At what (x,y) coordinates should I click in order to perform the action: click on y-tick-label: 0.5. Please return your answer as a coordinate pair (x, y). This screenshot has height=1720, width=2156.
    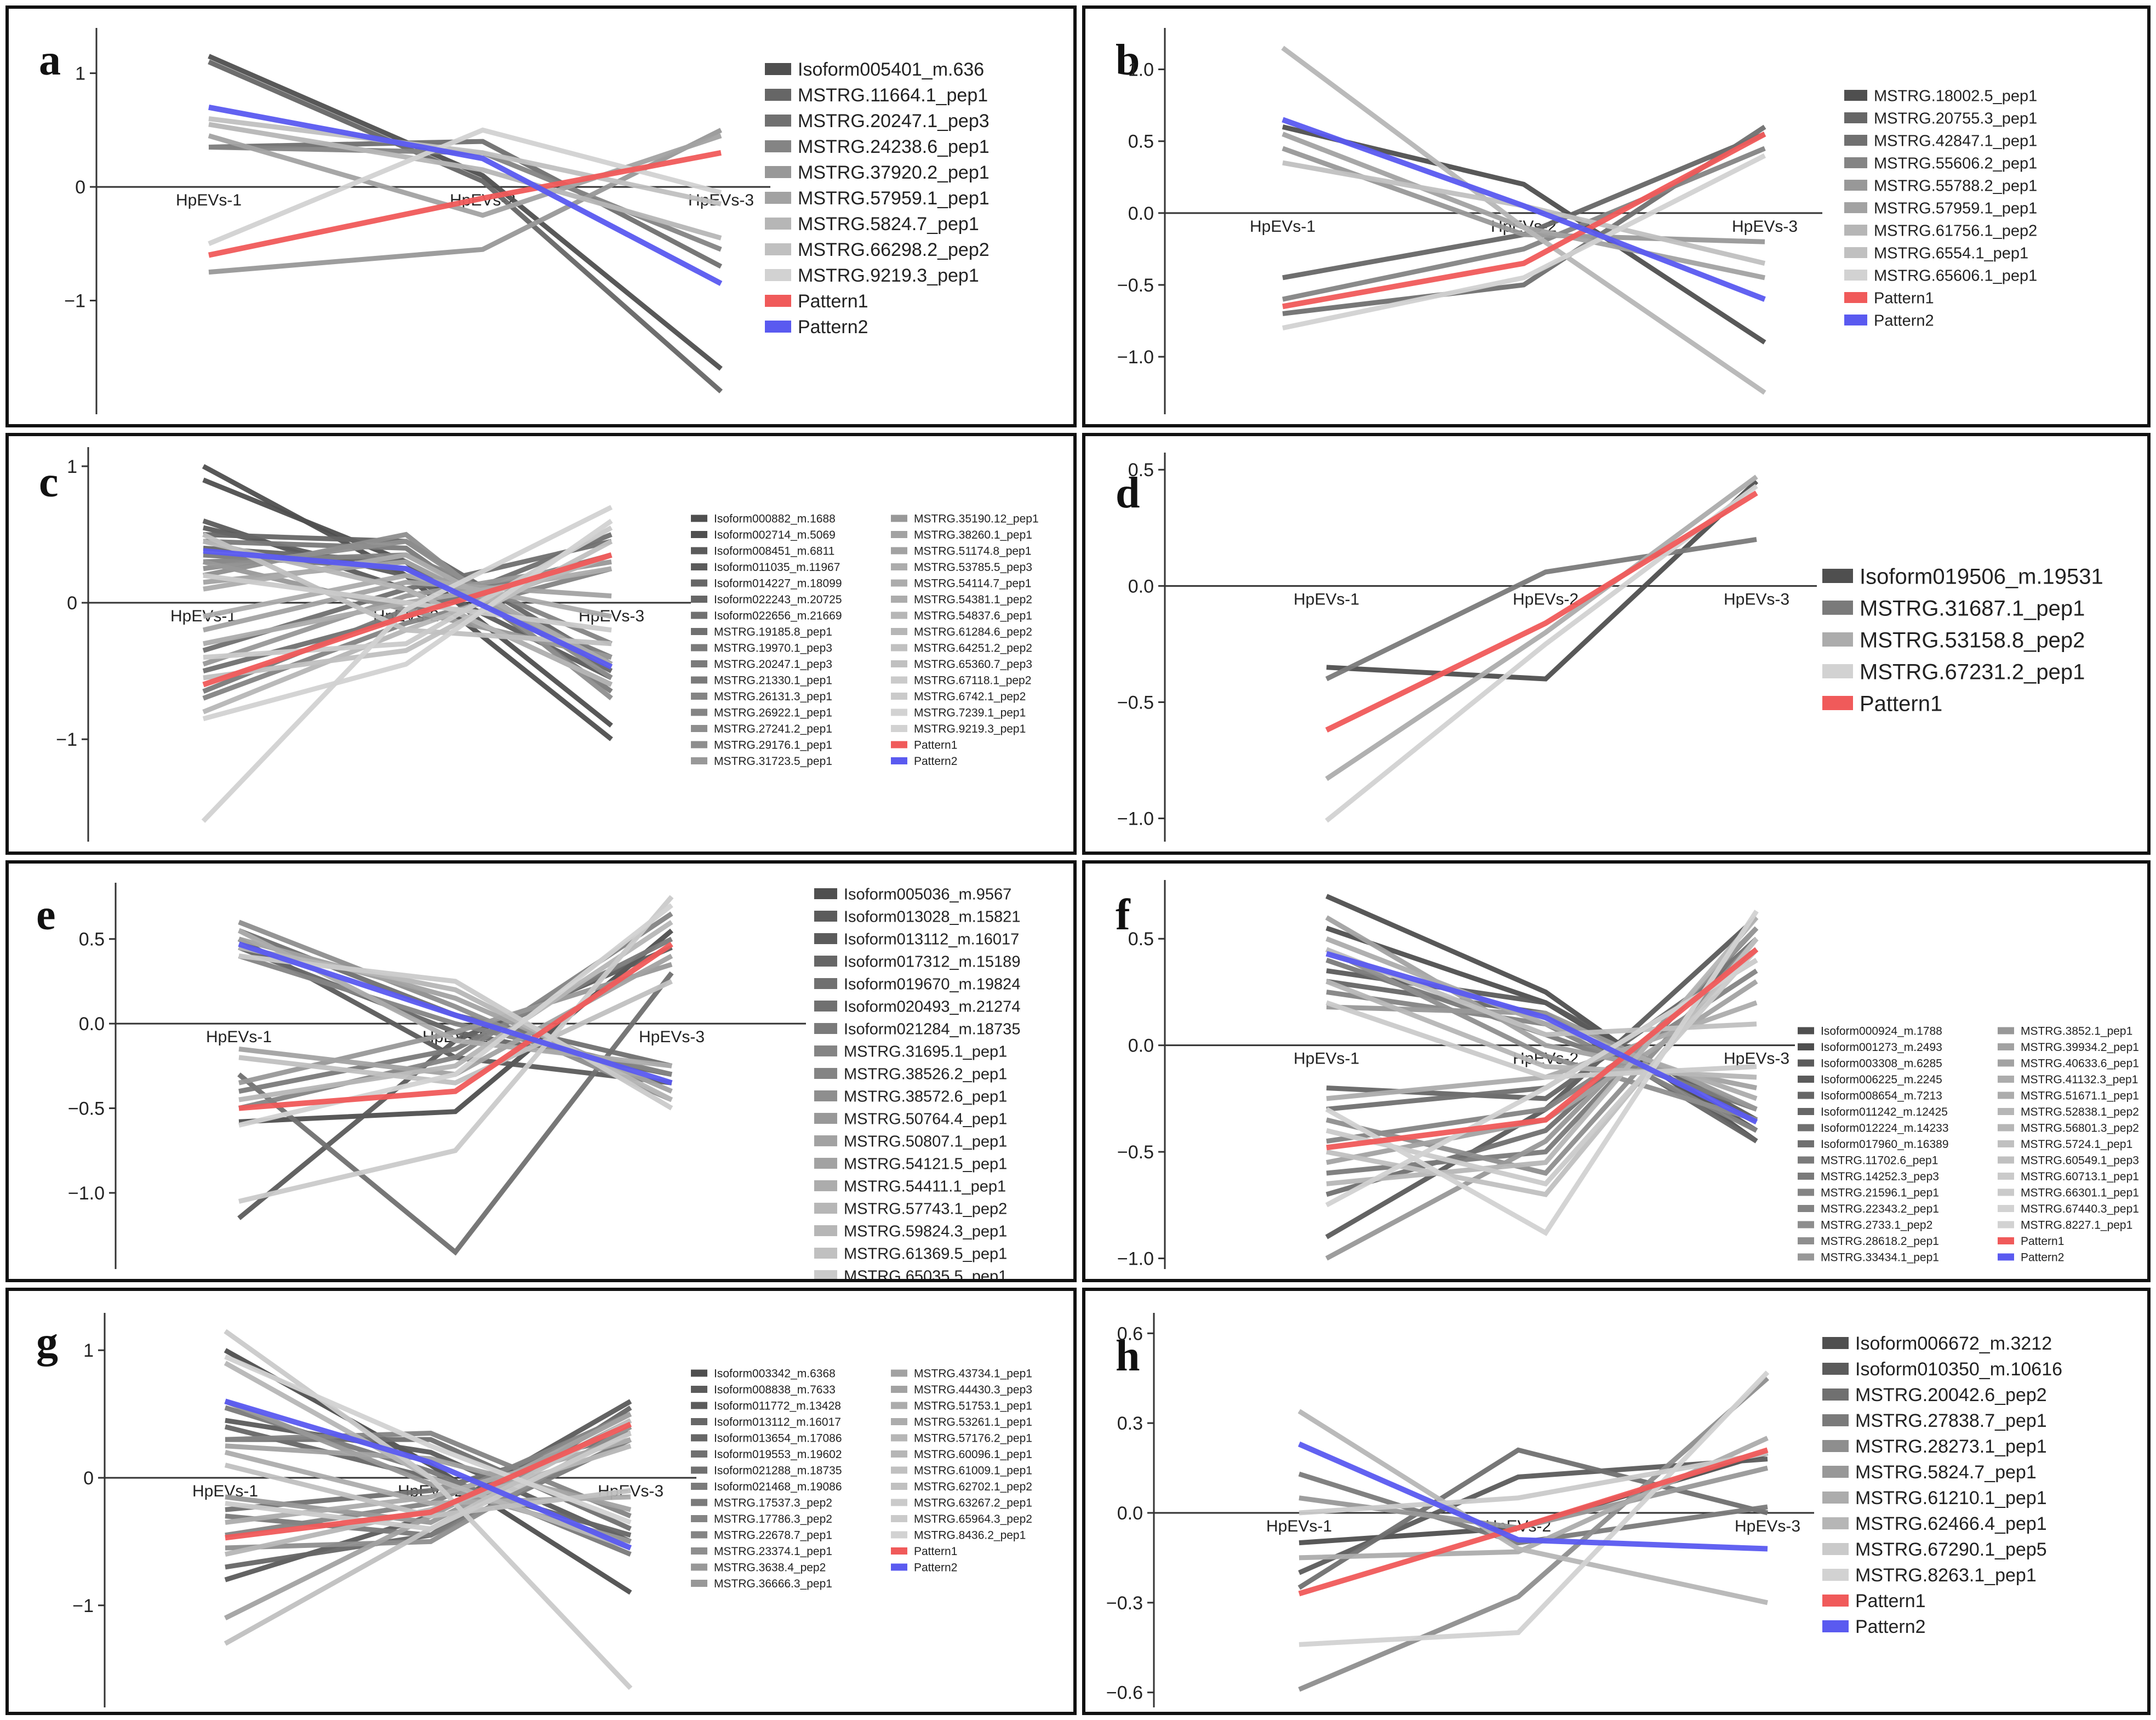
    Looking at the image, I should click on (1141, 939).